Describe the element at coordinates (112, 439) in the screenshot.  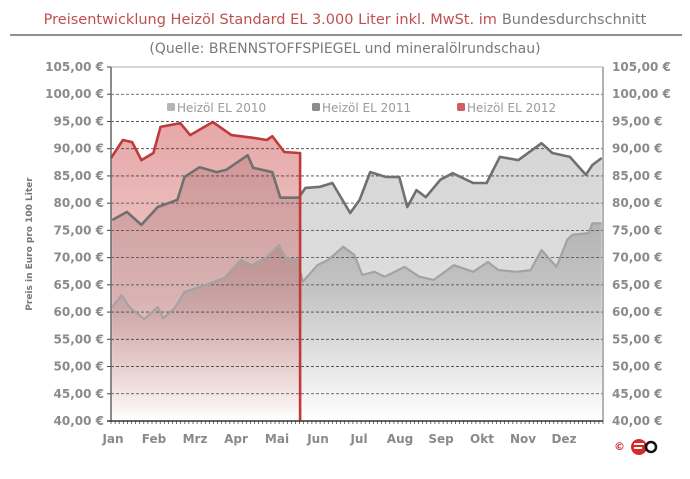
I see `x-tick-label: Jan` at that location.